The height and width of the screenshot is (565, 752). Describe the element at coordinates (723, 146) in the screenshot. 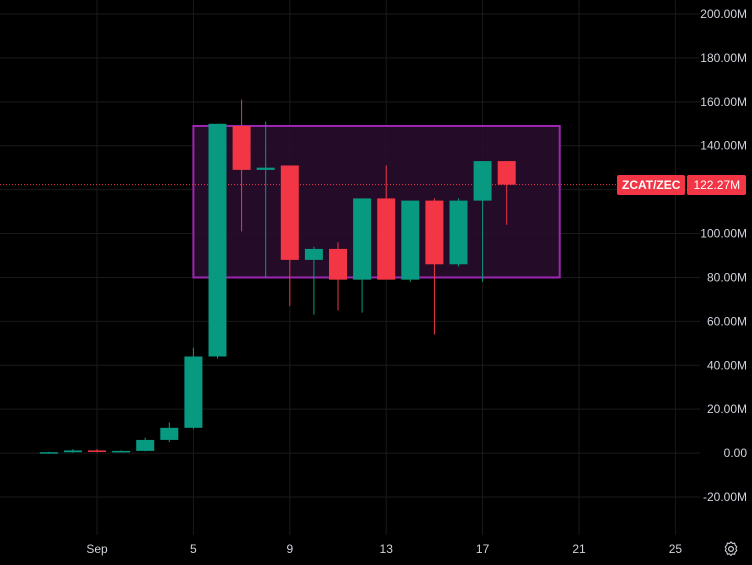

I see `y-tick-label: 140.00M` at that location.